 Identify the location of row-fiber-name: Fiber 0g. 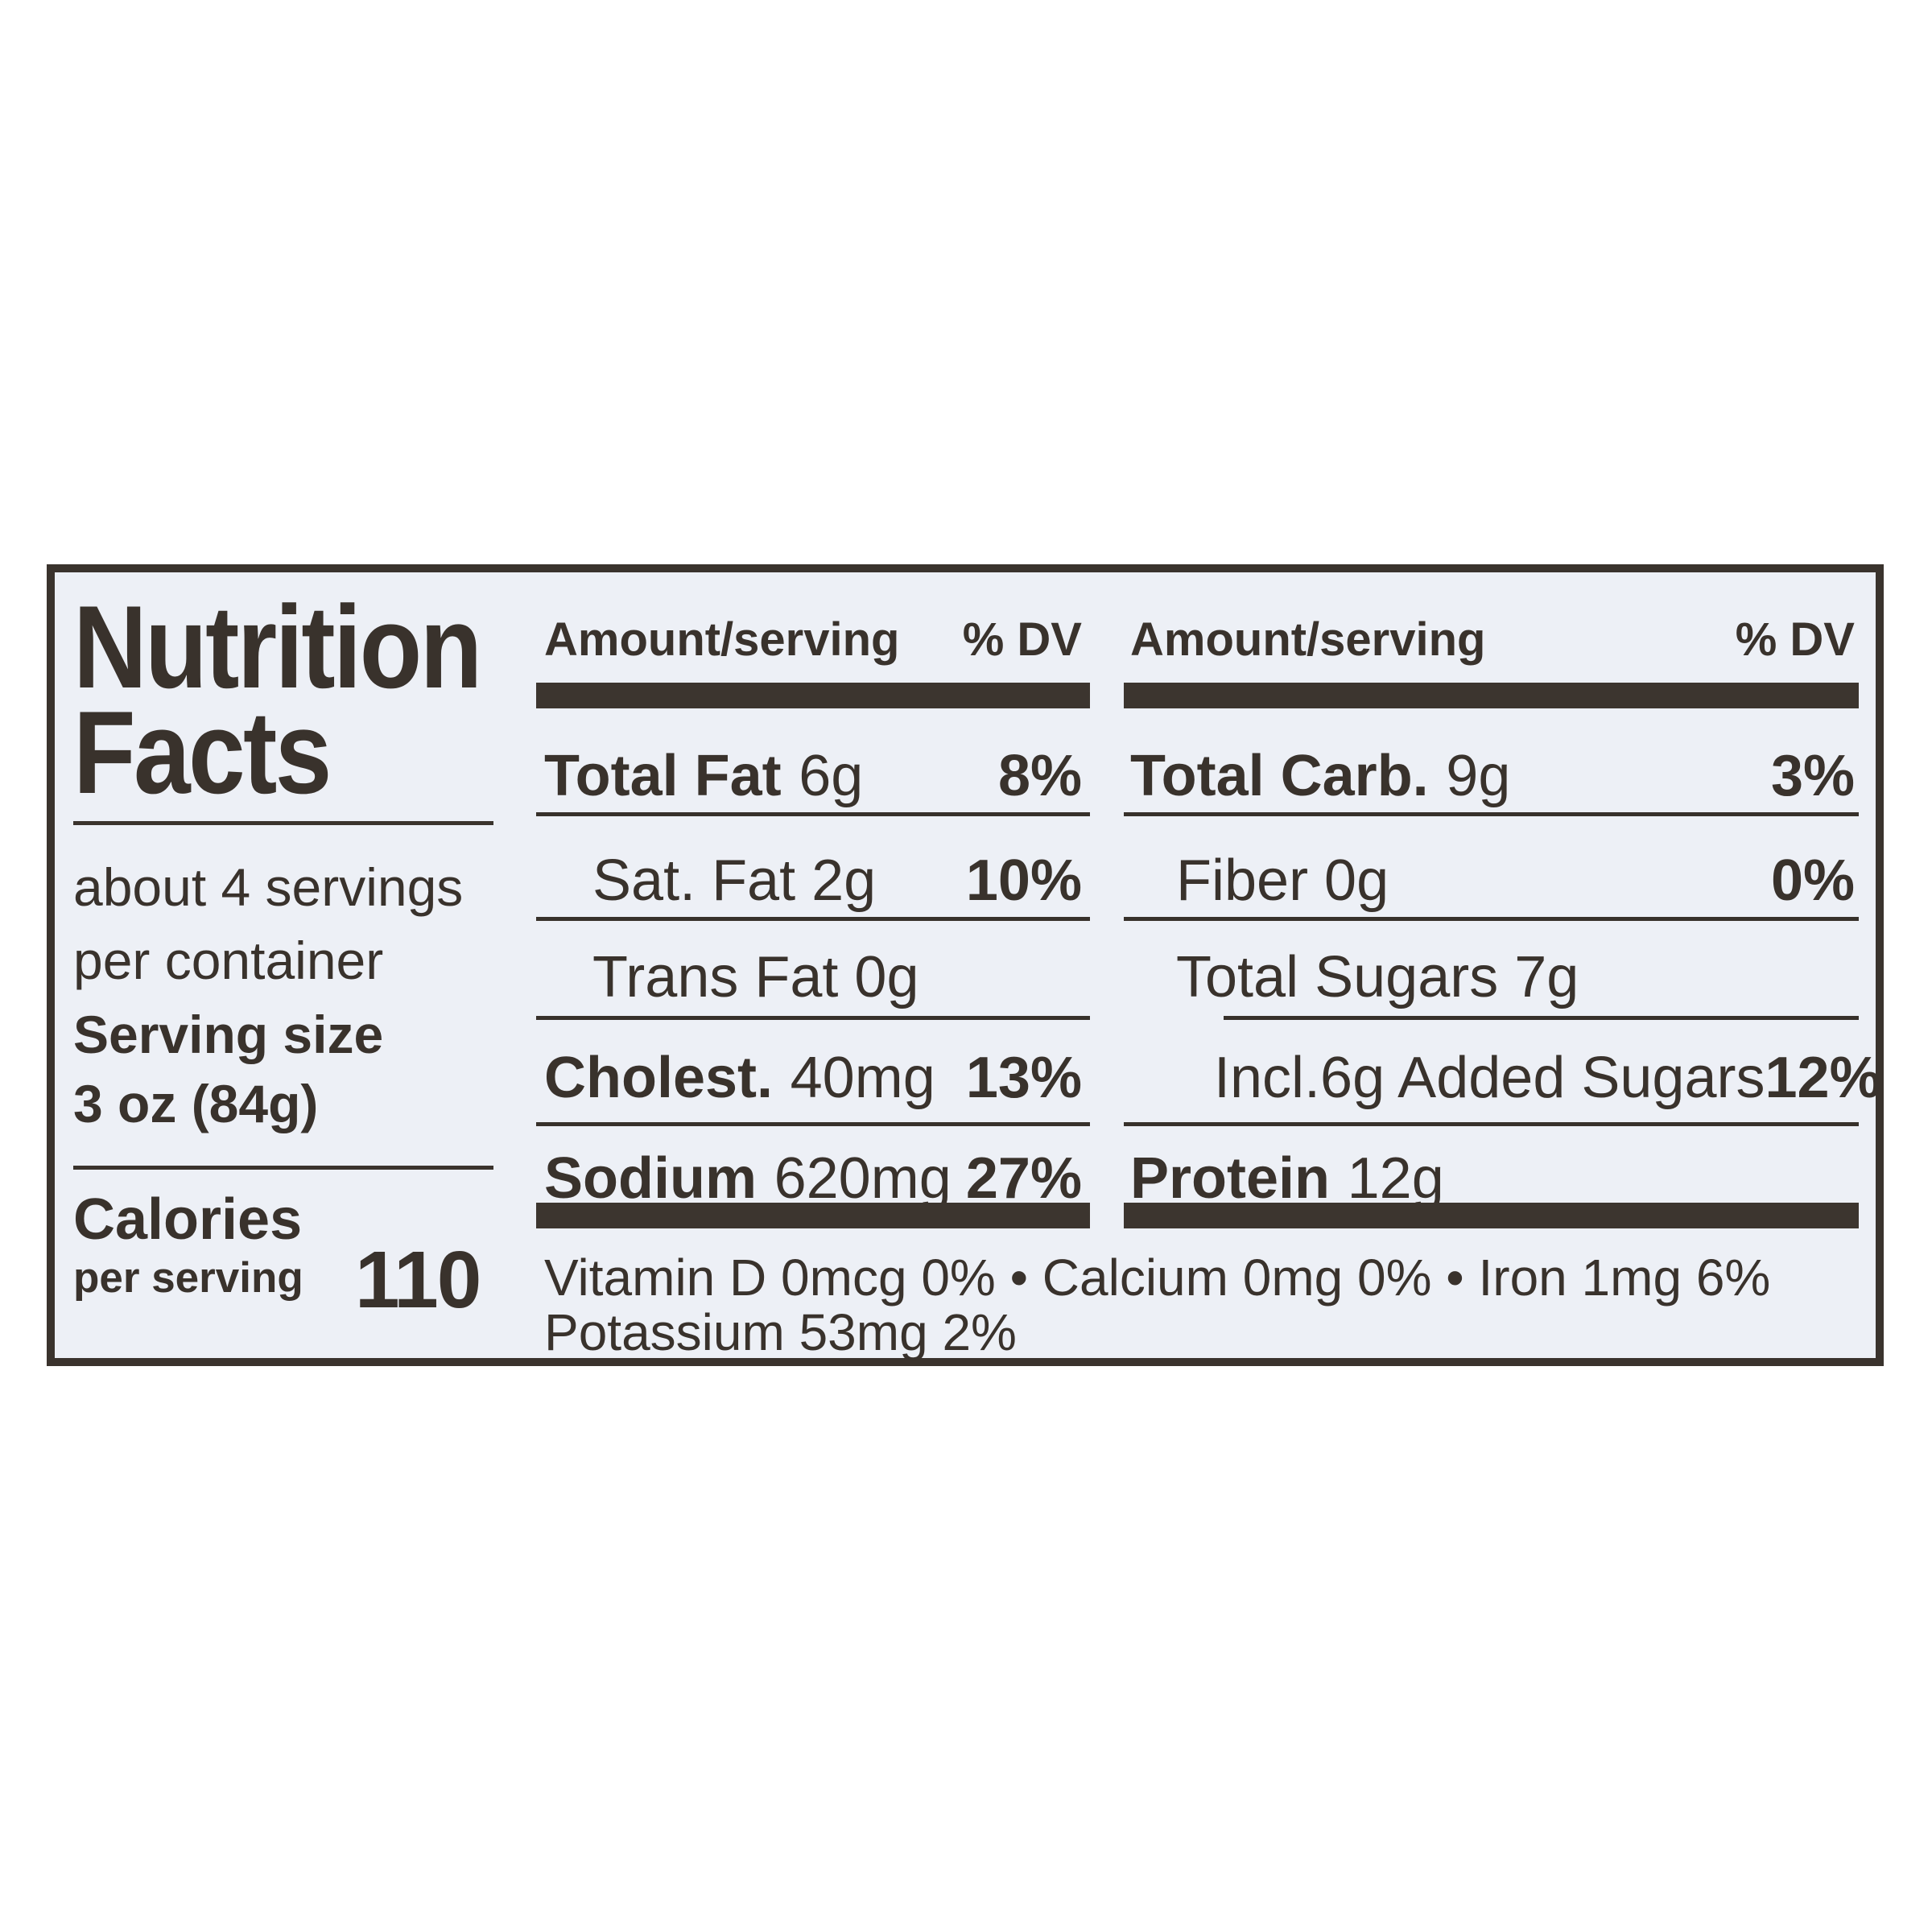
(1282, 880).